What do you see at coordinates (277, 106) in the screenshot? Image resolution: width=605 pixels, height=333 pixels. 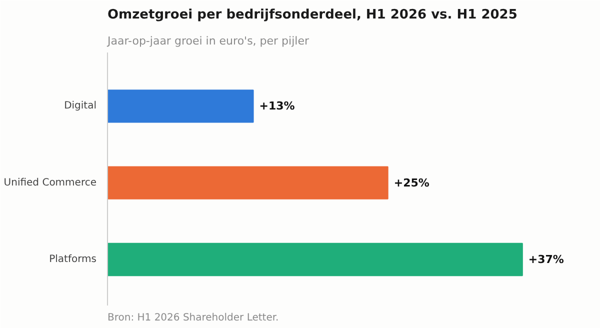 I see `data-label: +13%` at bounding box center [277, 106].